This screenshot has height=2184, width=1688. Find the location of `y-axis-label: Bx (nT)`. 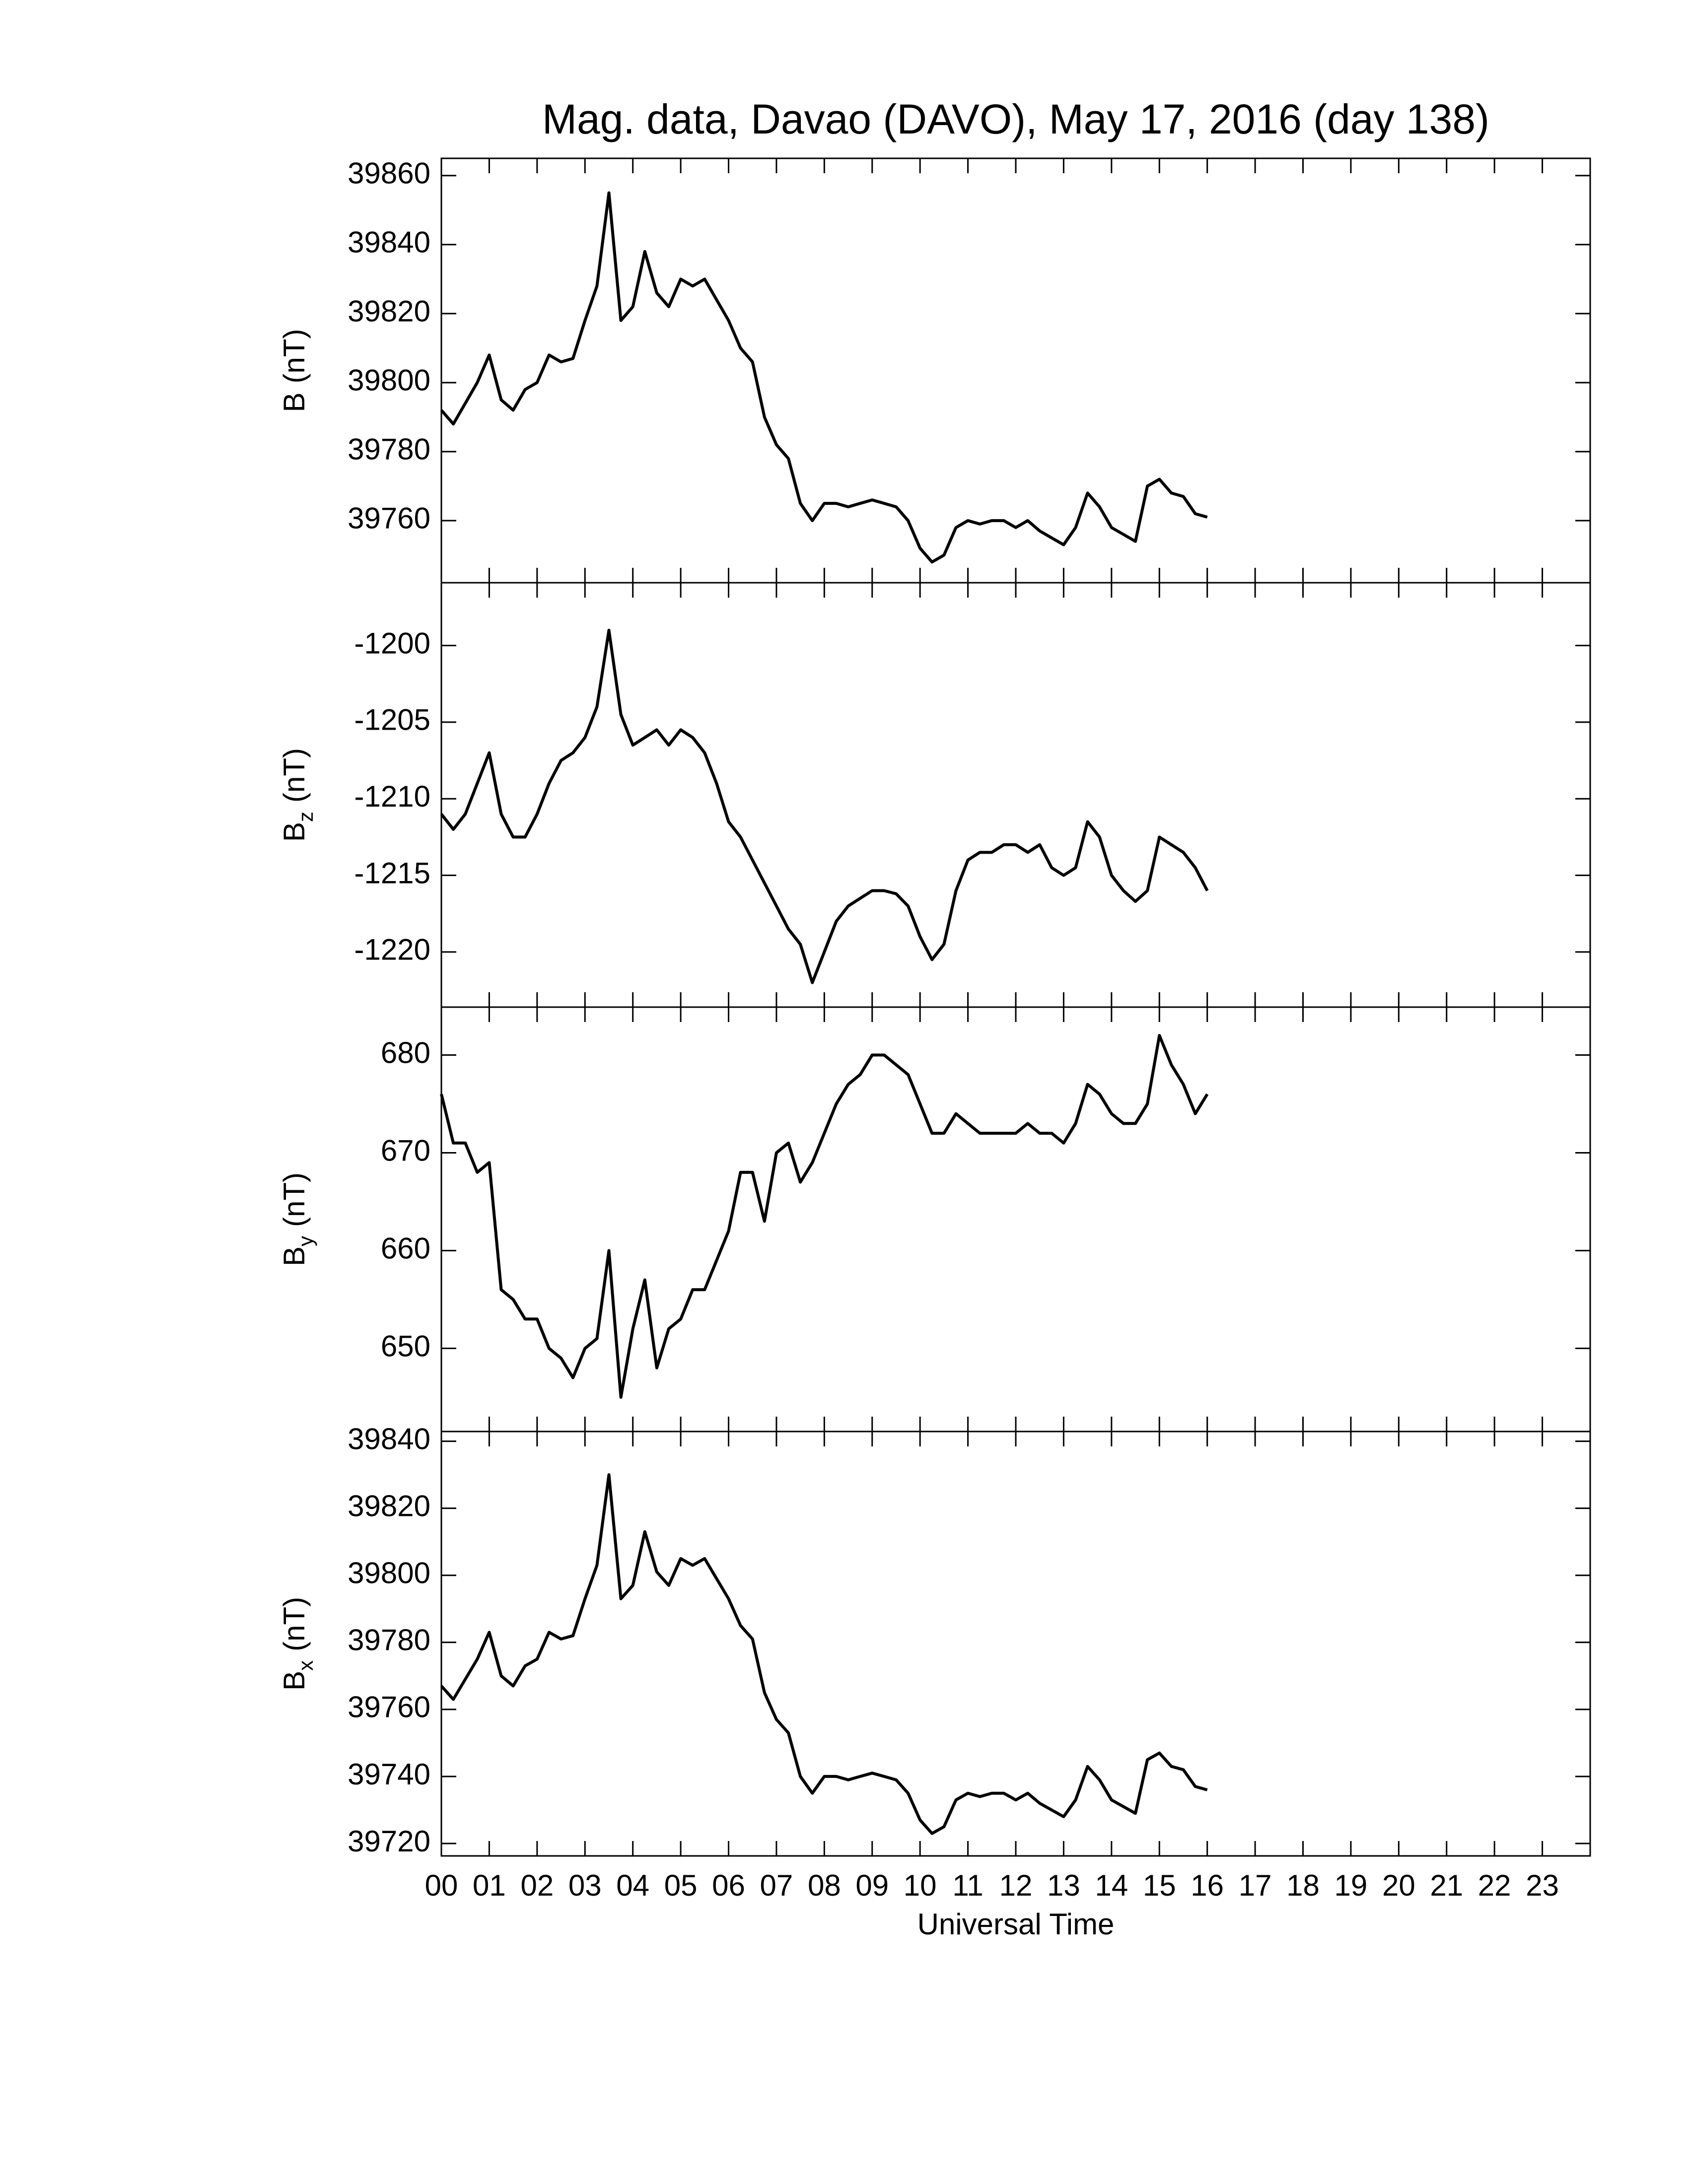

y-axis-label: Bx (nT) is located at coordinates (297, 1644).